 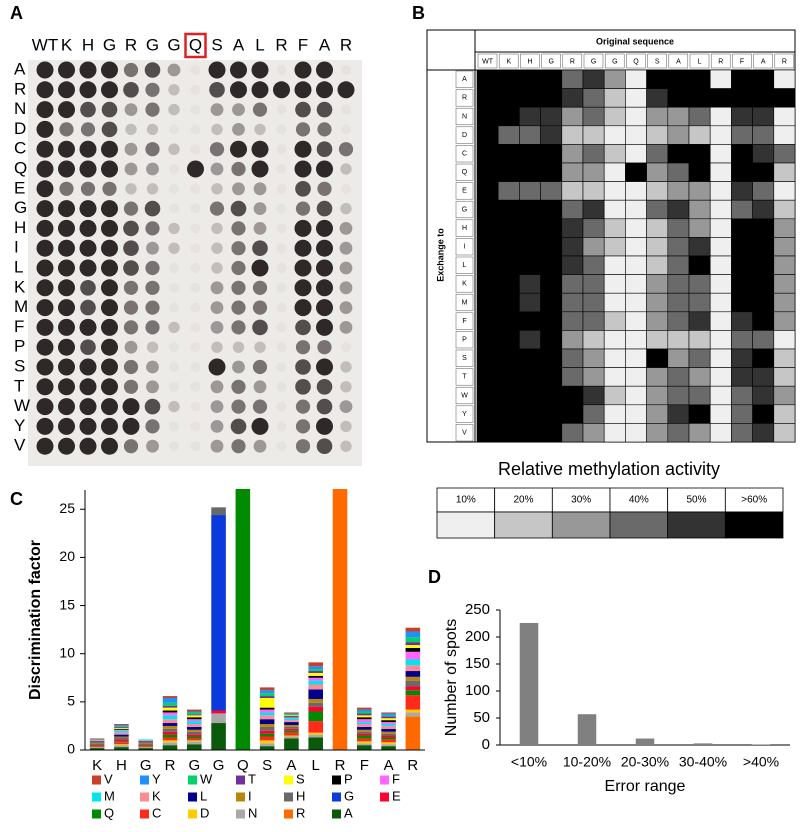 What do you see at coordinates (742, 61) in the screenshot?
I see `heatmap-column-label: F` at bounding box center [742, 61].